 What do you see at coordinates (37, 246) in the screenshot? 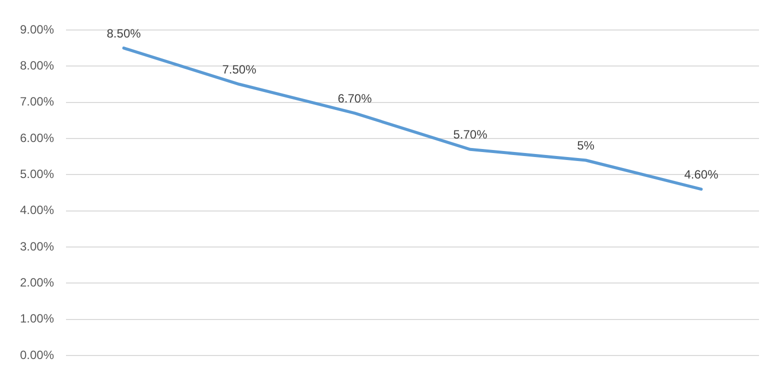
I see `y-tick-label: 3.00%` at bounding box center [37, 246].